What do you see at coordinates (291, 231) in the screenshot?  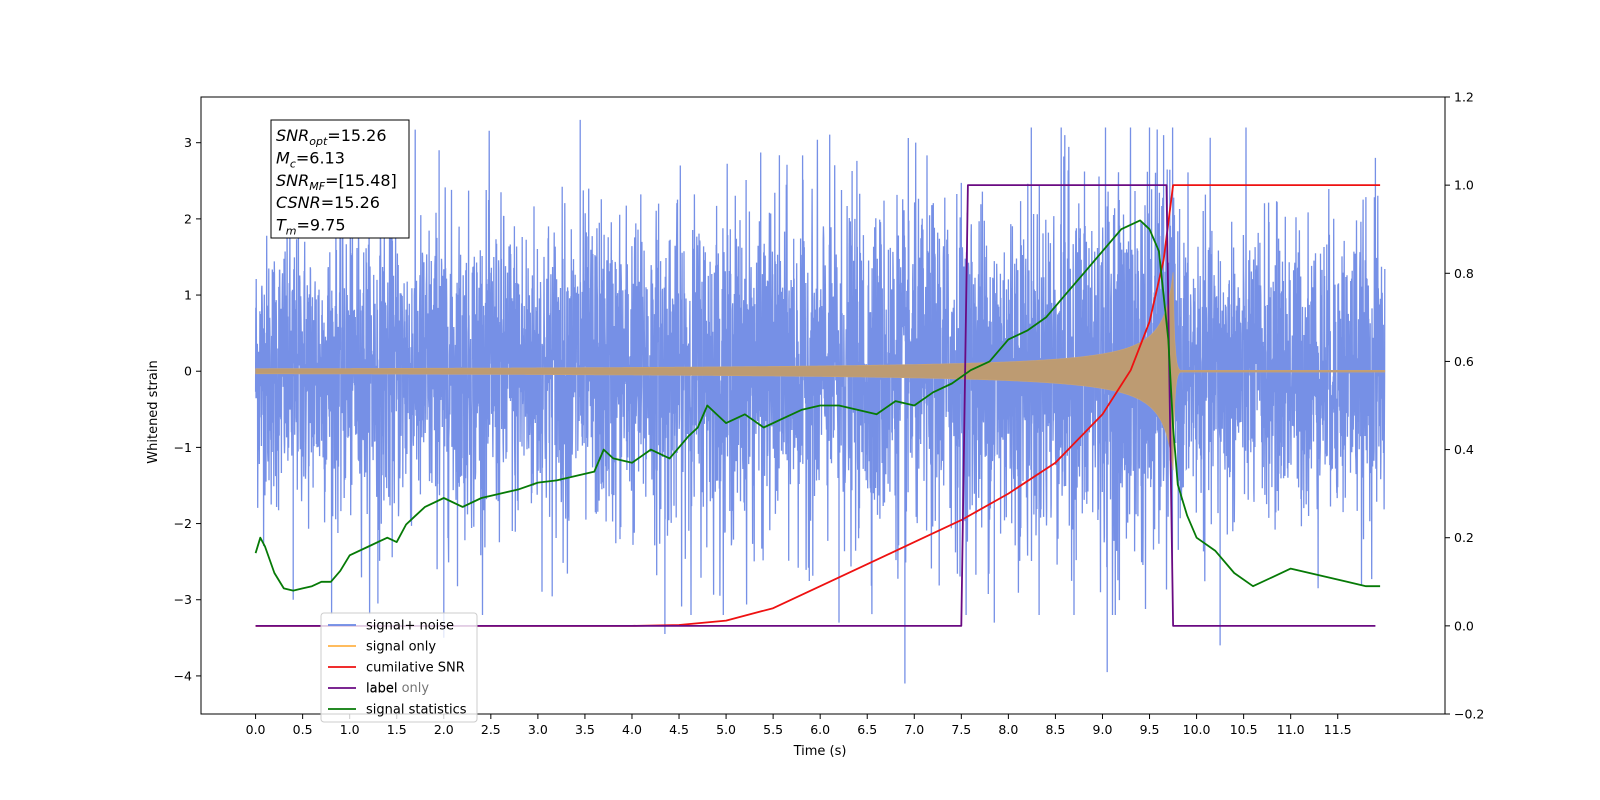 I see `annotation-subscript: m` at bounding box center [291, 231].